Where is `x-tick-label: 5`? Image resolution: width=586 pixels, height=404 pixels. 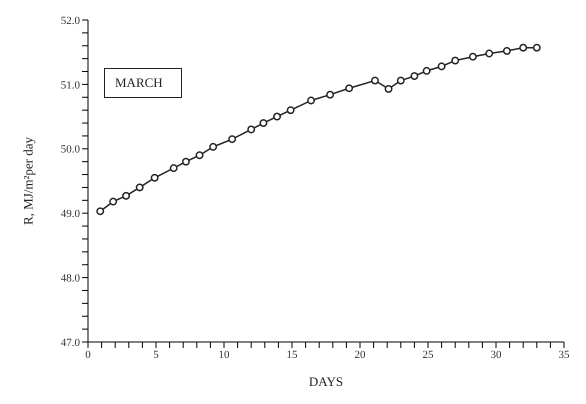
x-tick-label: 5 is located at coordinates (156, 354).